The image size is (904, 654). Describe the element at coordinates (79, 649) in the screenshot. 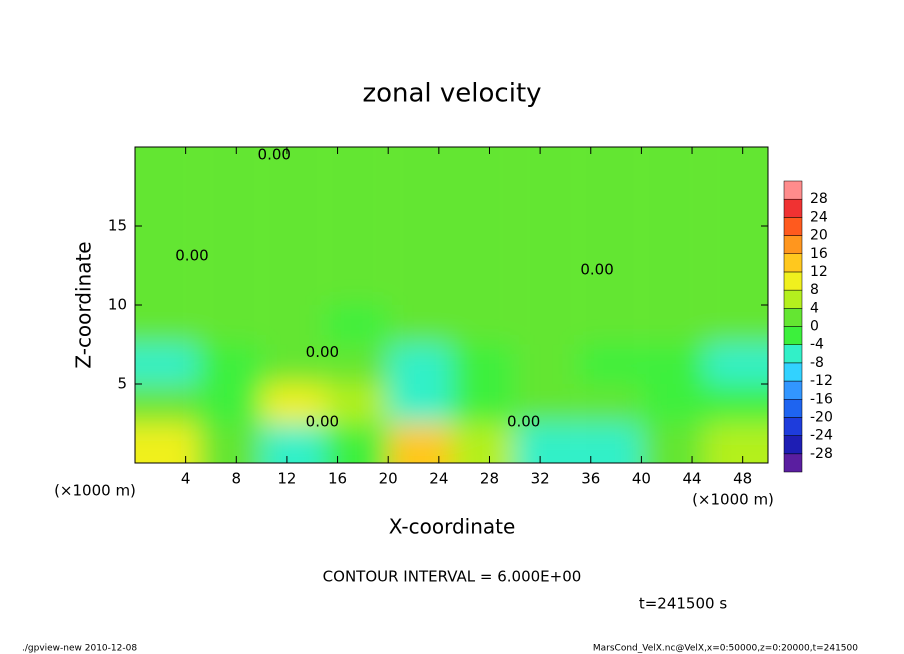

I see `footer-left: ./gpview-new 2010-12-08` at that location.